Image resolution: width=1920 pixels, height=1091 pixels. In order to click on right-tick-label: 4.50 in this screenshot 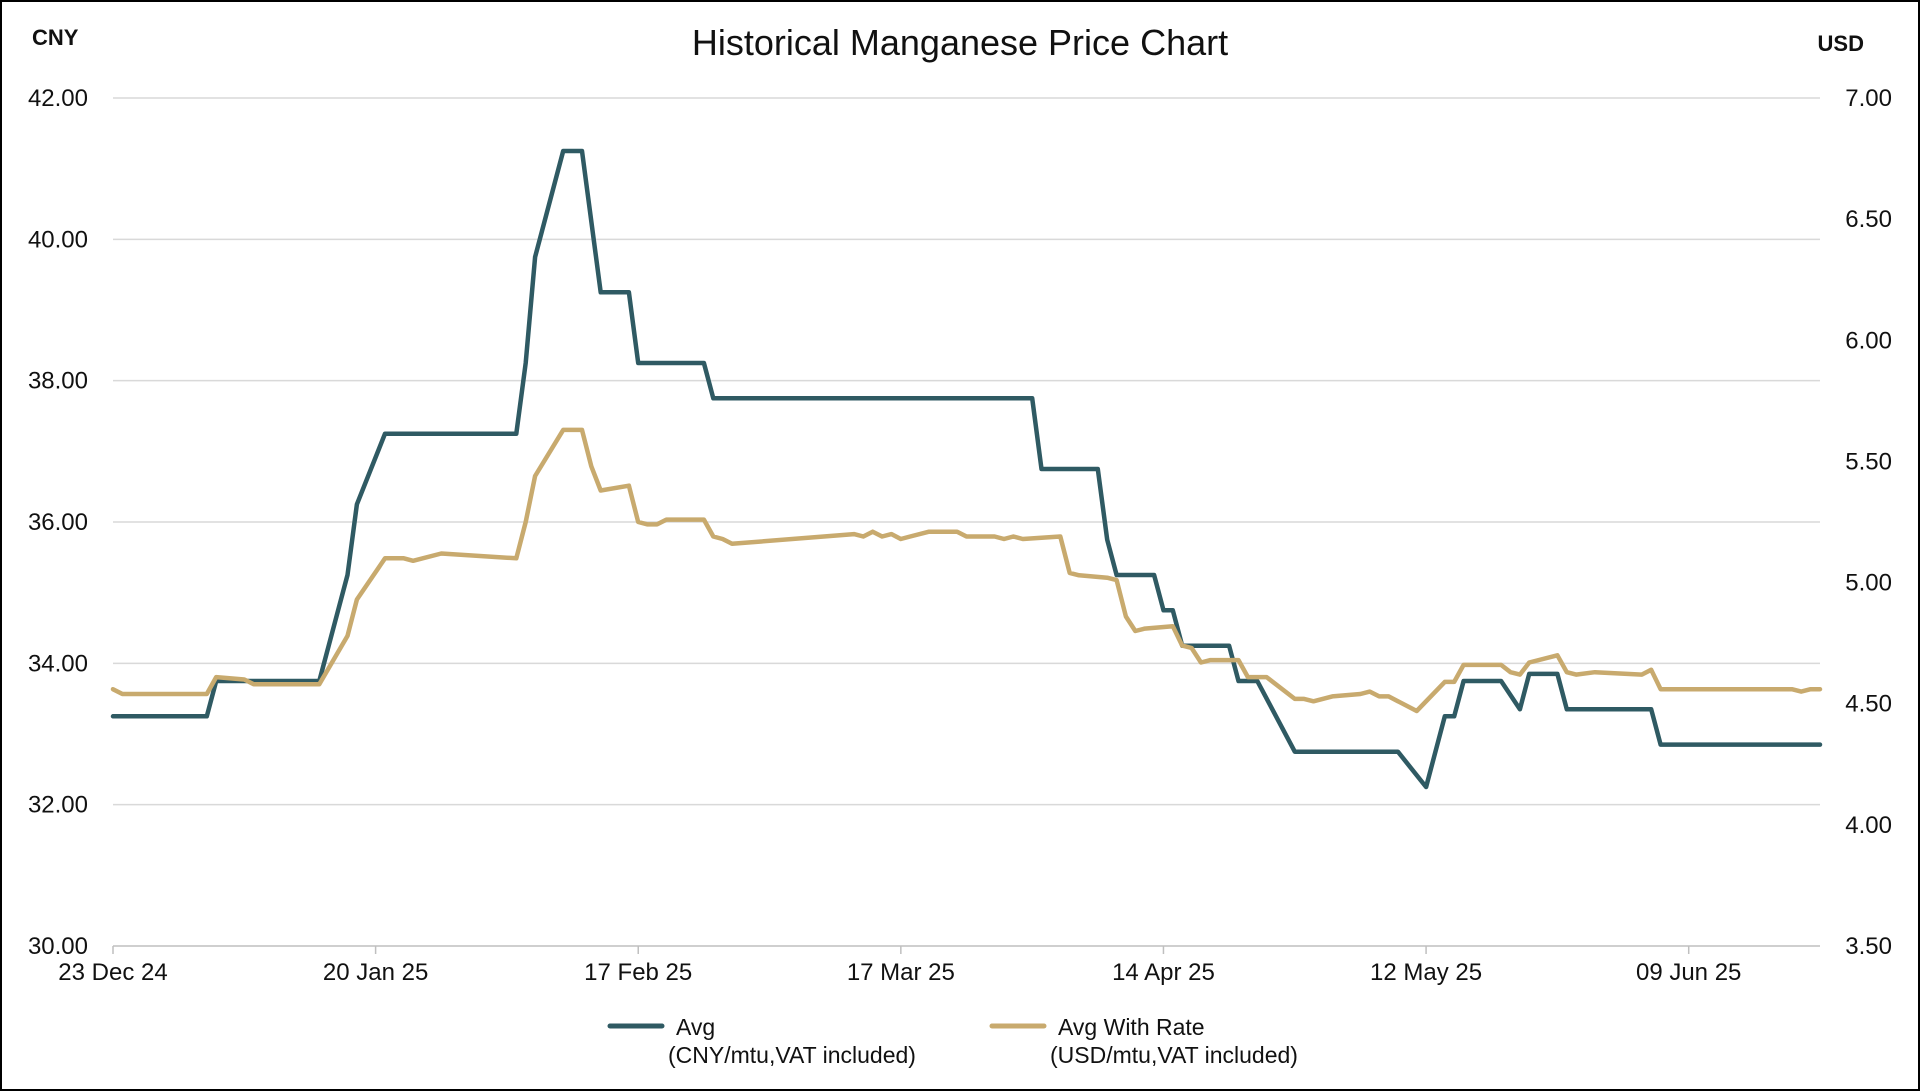, I will do `click(1868, 704)`.